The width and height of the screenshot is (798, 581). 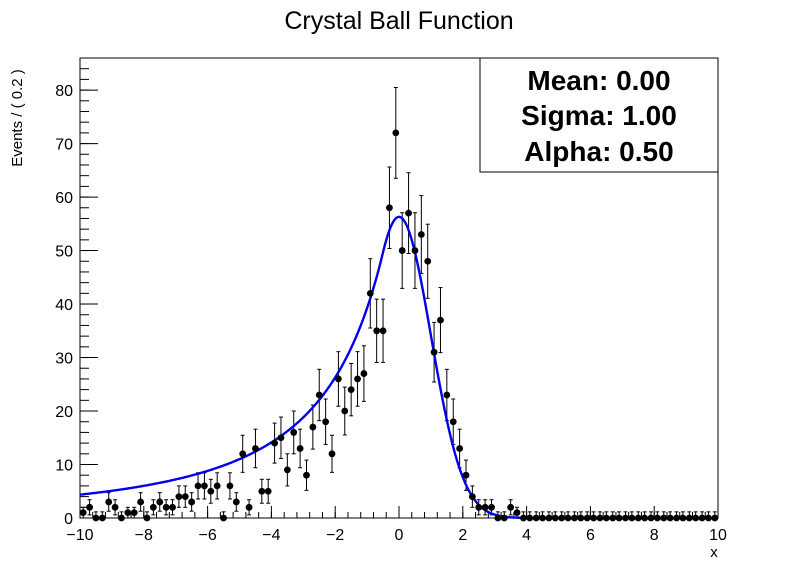 I want to click on y-tick-label: 30, so click(x=64, y=359).